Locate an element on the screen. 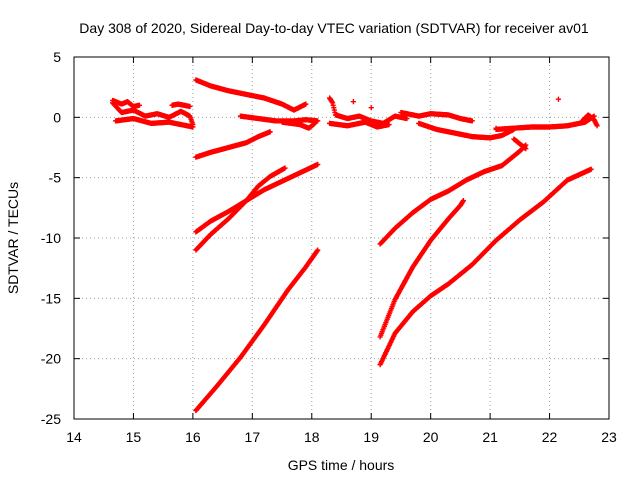 This screenshot has width=640, height=480. series-arc-rising-from-minus3 is located at coordinates (233, 144).